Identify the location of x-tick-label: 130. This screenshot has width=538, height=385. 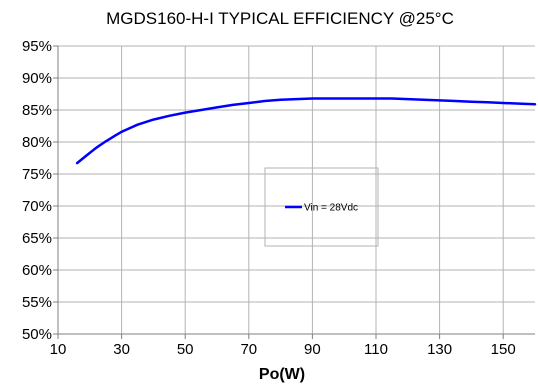
(439, 349).